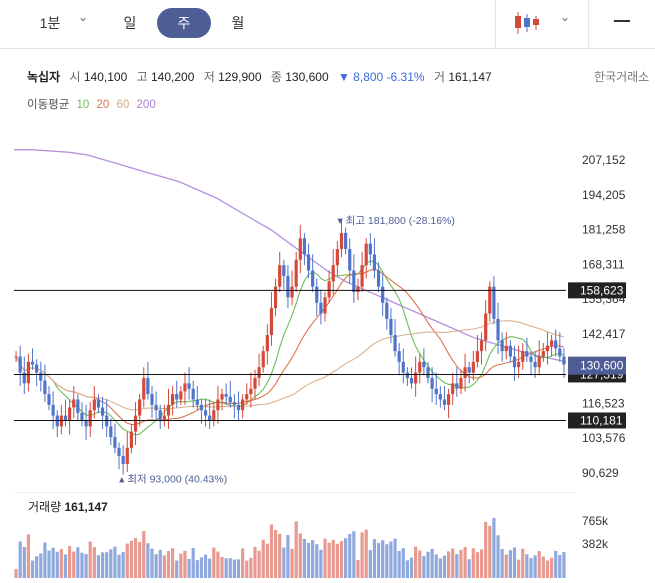 The height and width of the screenshot is (583, 655). What do you see at coordinates (604, 334) in the screenshot?
I see `y-tick-label: 142,417` at bounding box center [604, 334].